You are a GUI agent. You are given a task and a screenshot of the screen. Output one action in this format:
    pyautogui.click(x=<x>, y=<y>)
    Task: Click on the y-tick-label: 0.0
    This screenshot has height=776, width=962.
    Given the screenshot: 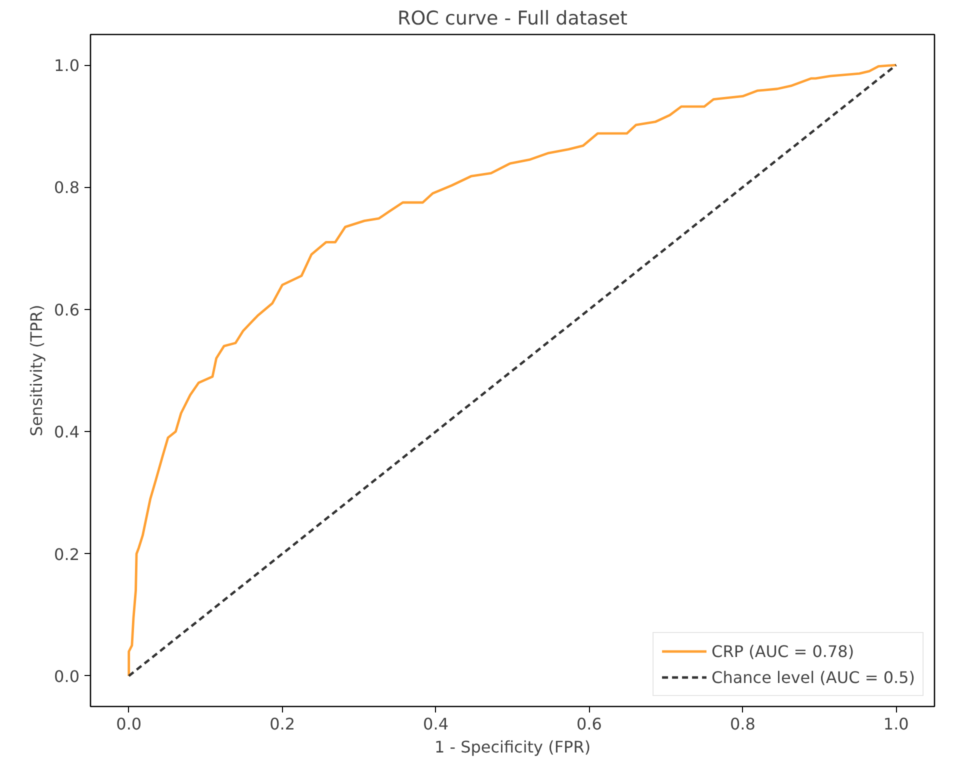 What is the action you would take?
    pyautogui.click(x=67, y=676)
    